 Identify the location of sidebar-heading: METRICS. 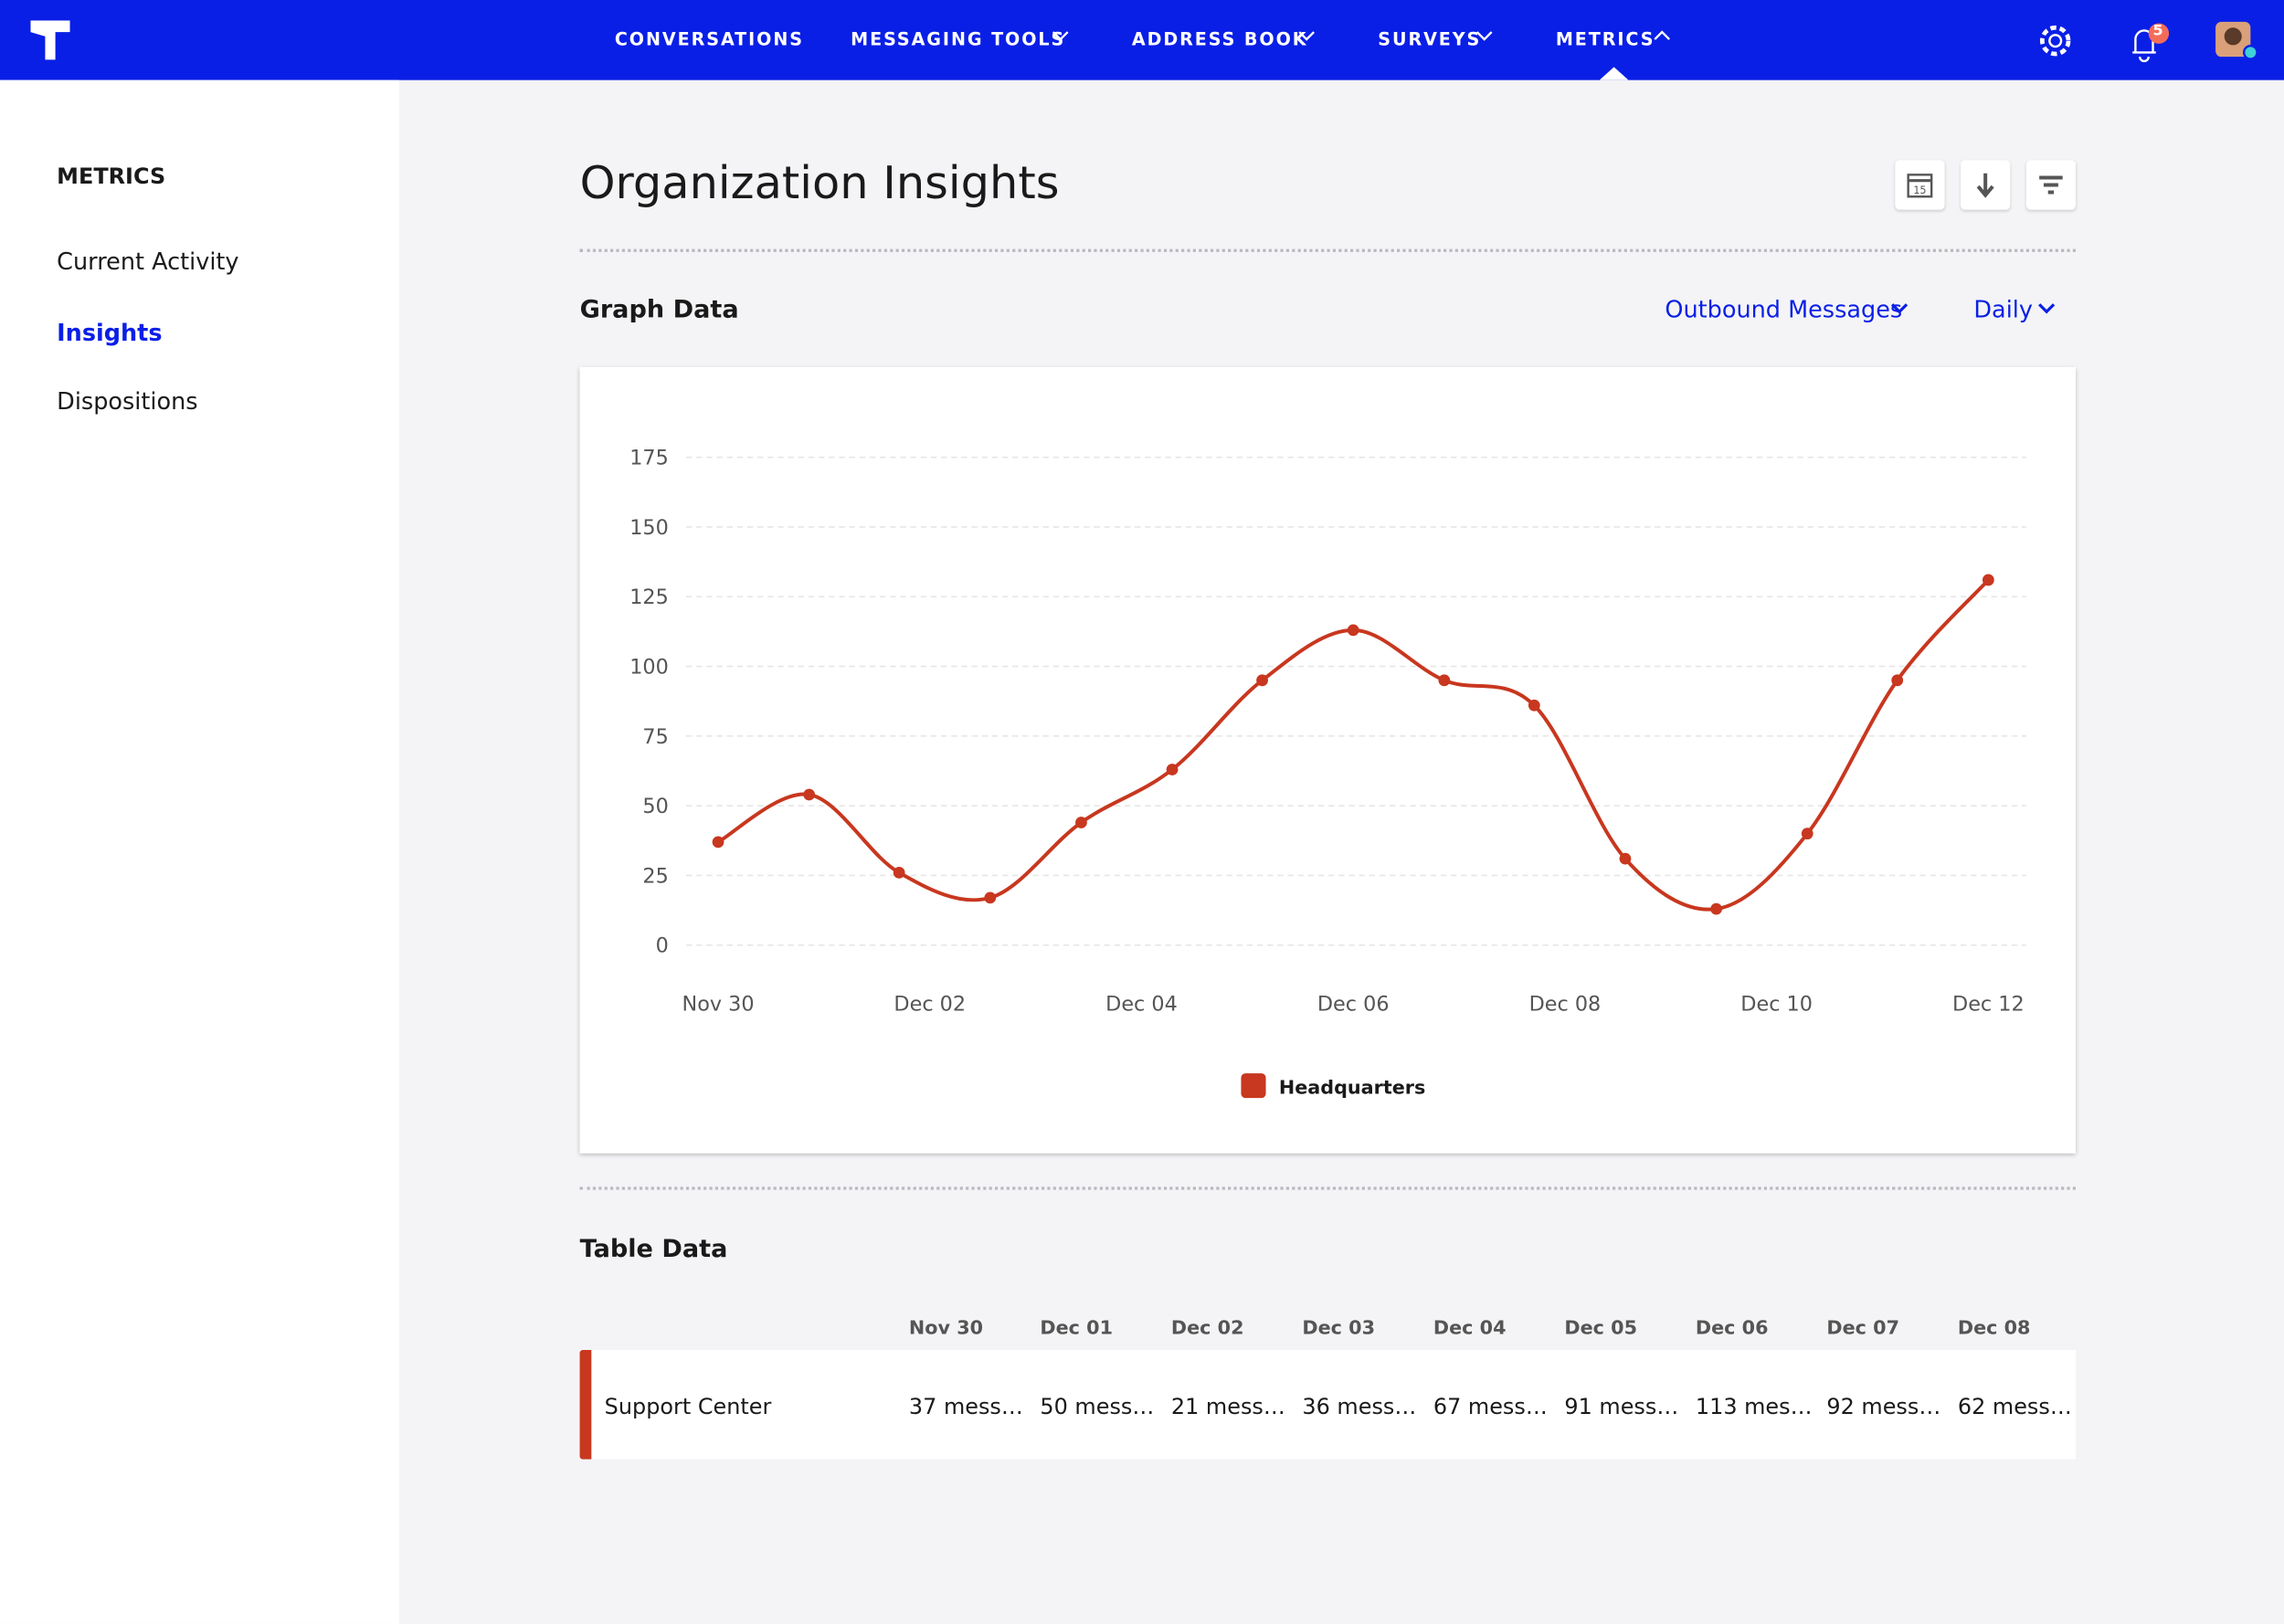
(111, 176).